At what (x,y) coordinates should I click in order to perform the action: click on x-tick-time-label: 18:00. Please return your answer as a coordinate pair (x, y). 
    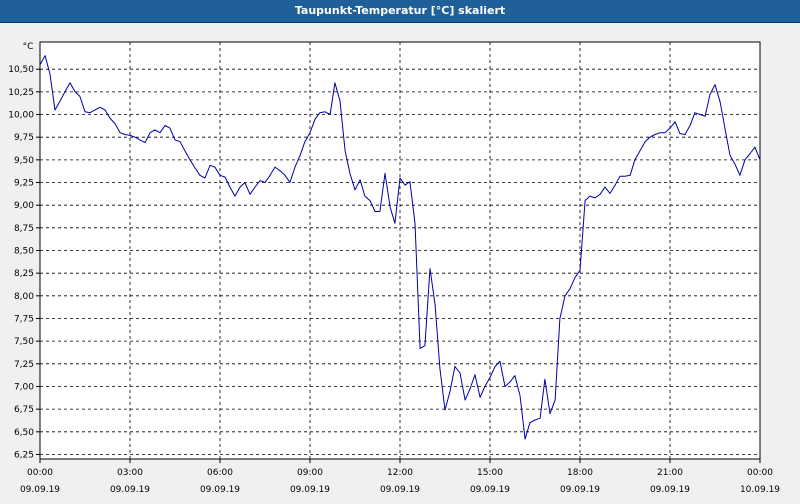
    Looking at the image, I should click on (580, 473).